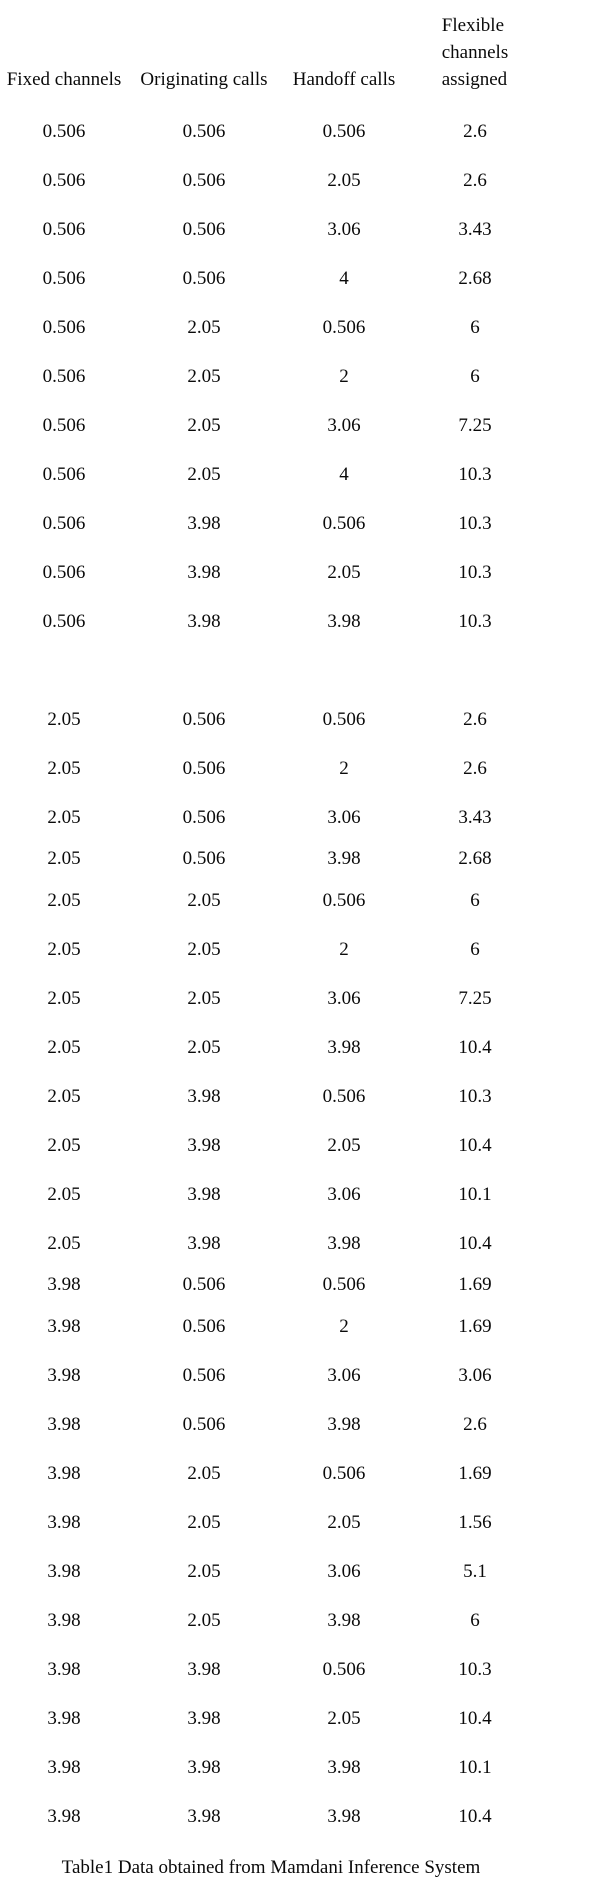 This screenshot has height=1884, width=614. What do you see at coordinates (271, 523) in the screenshot?
I see `table-row: 0.506 3.98 0.506 10.3` at bounding box center [271, 523].